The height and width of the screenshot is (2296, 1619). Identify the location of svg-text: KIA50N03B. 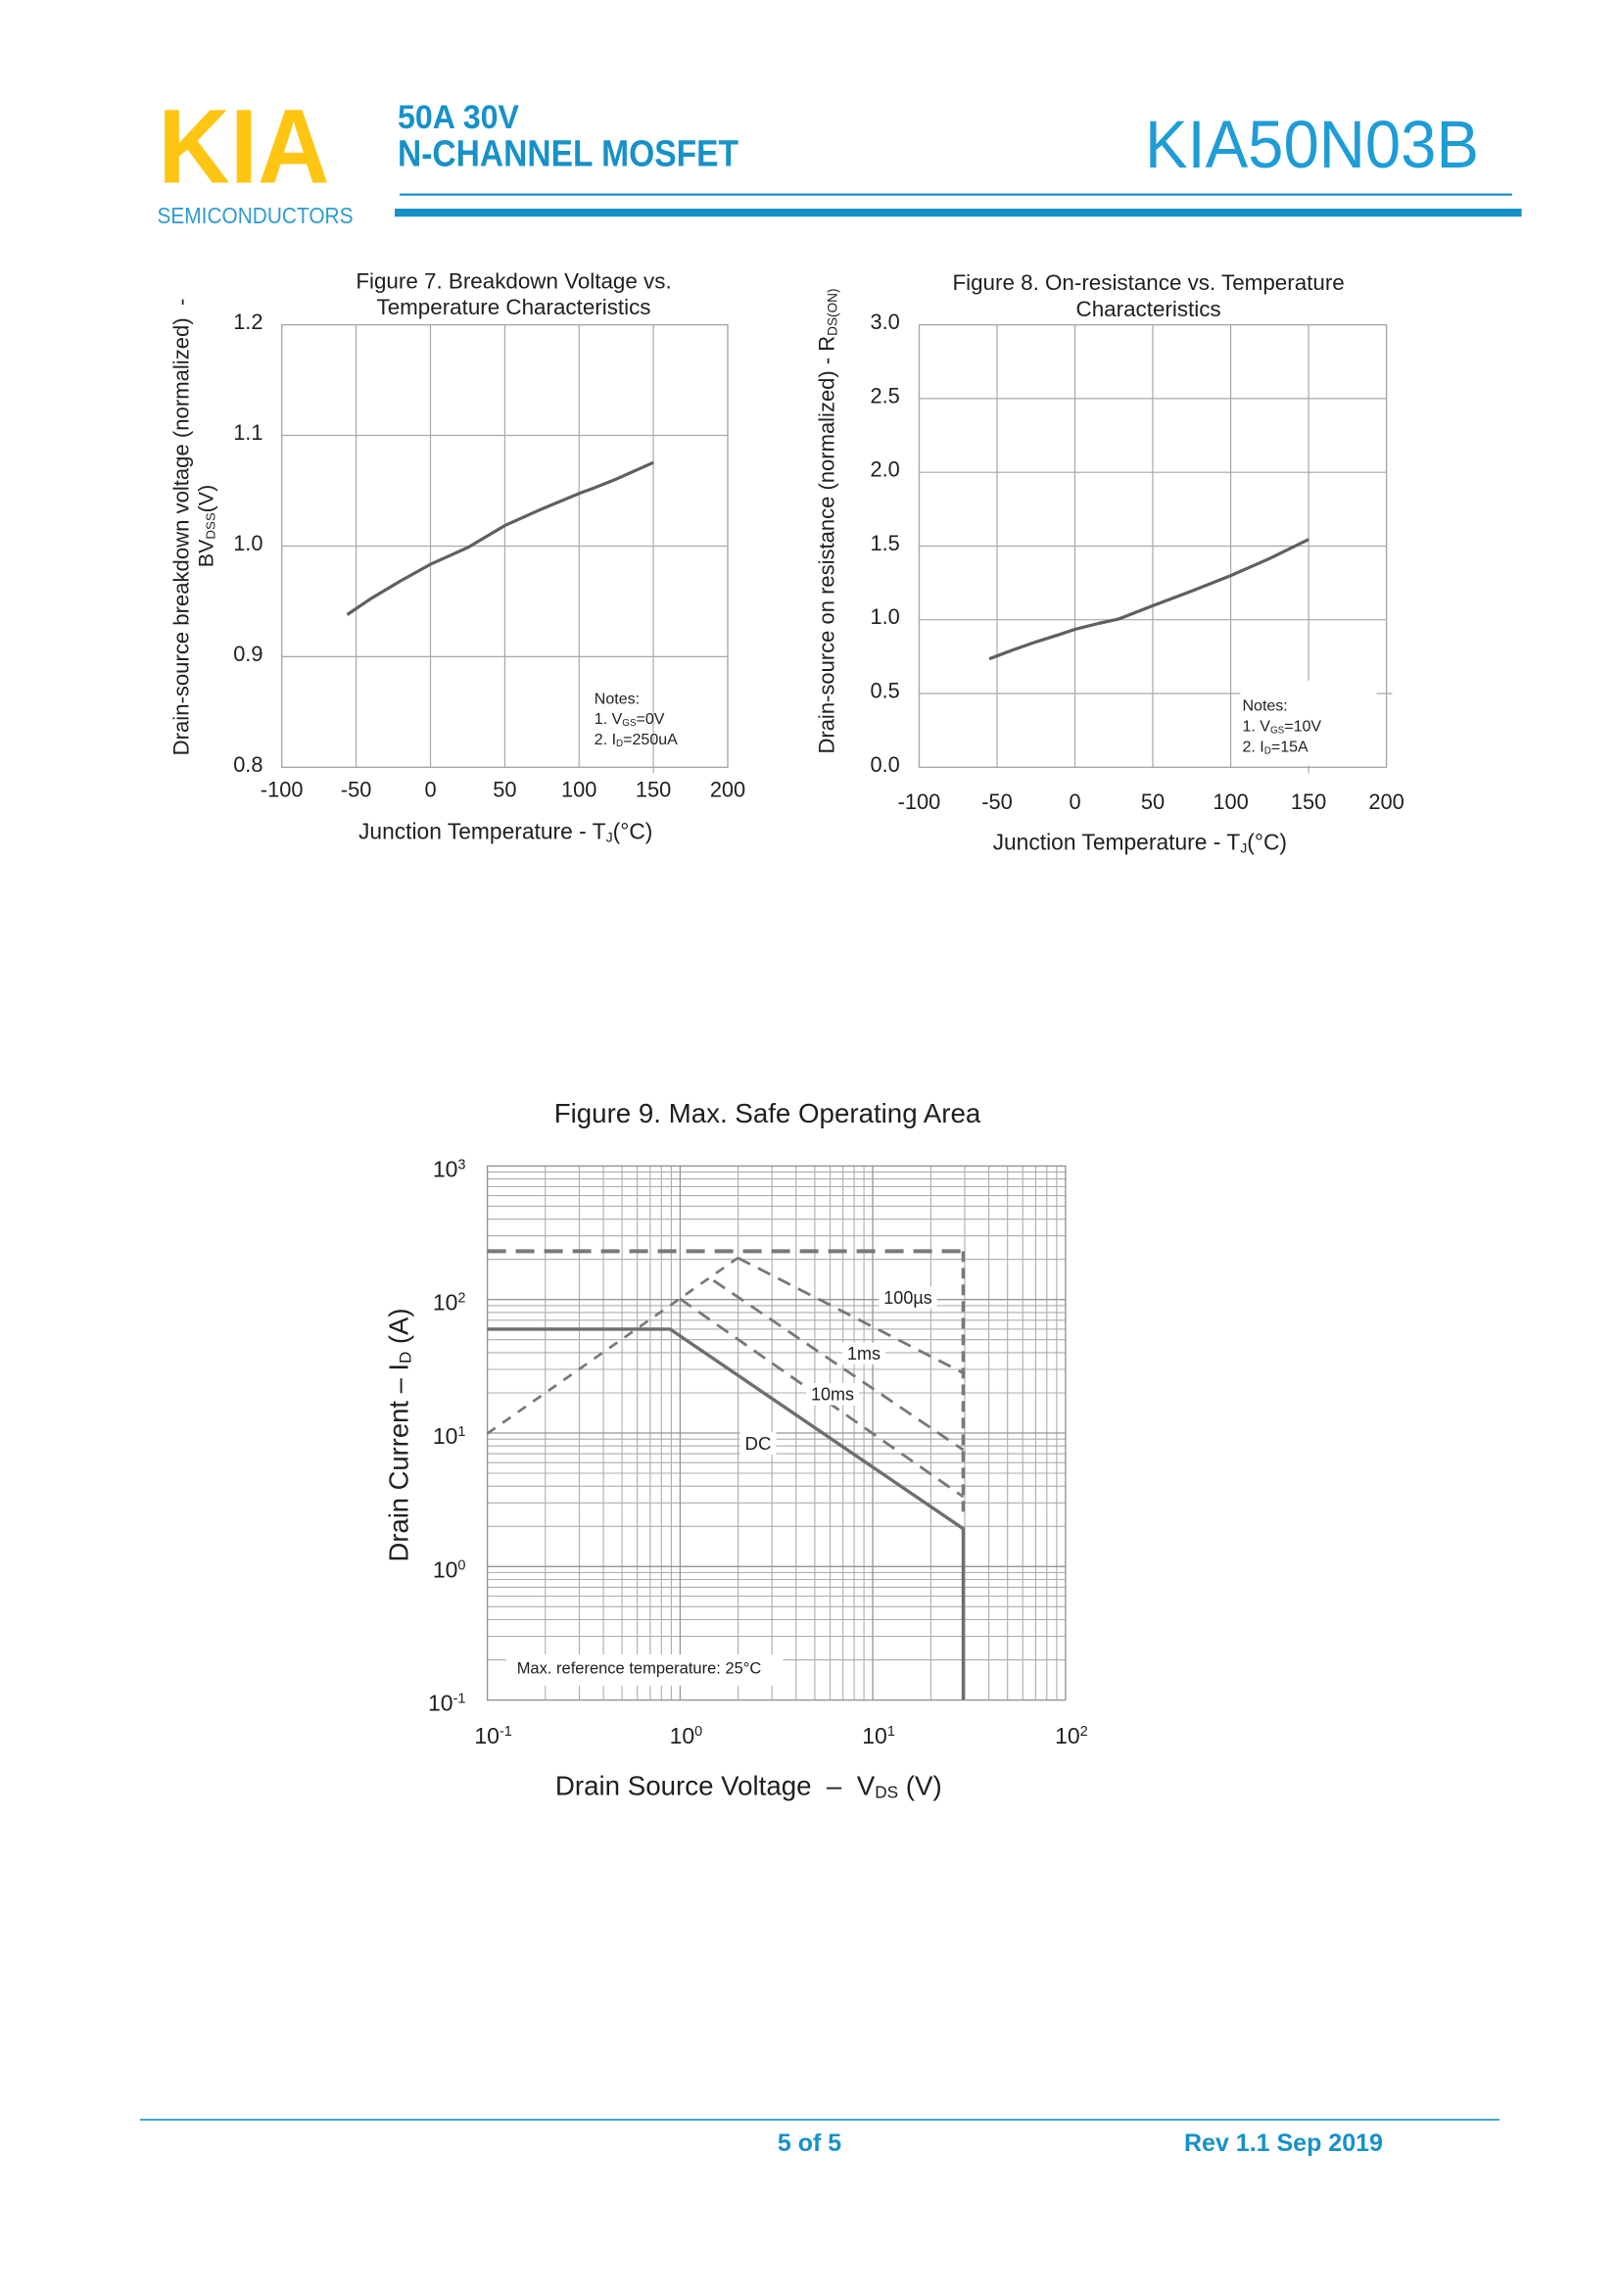
(1312, 144).